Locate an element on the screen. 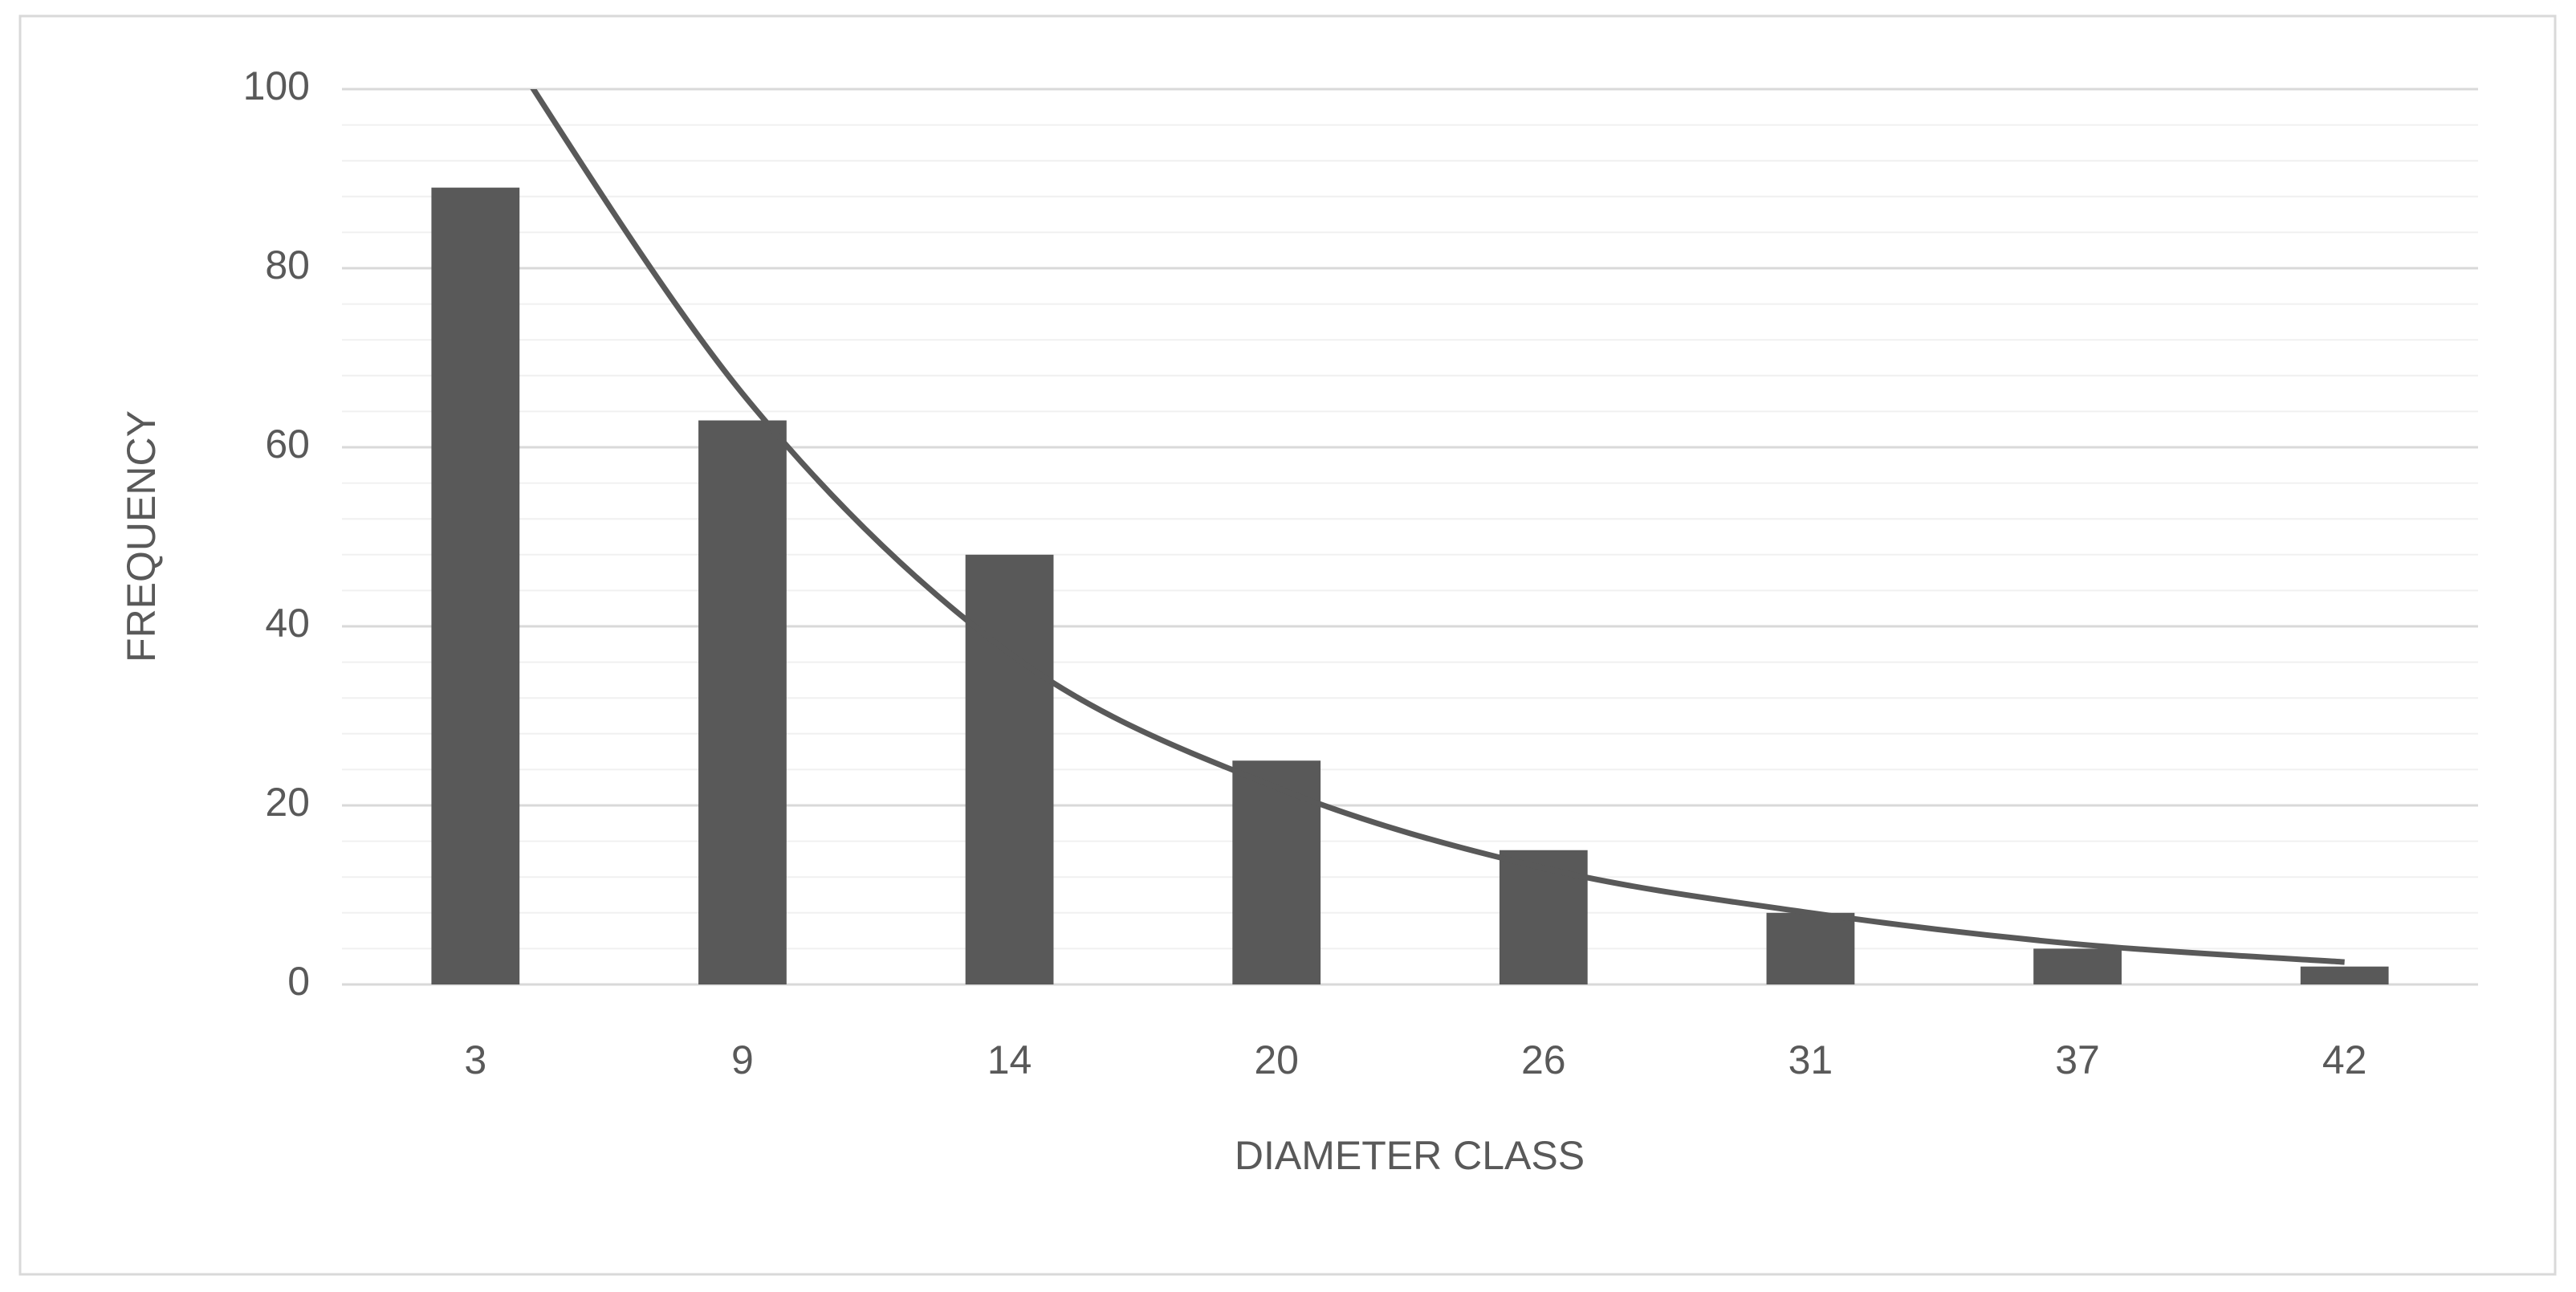 This screenshot has width=2576, height=1292. x-tick-label: 14 is located at coordinates (1010, 1059).